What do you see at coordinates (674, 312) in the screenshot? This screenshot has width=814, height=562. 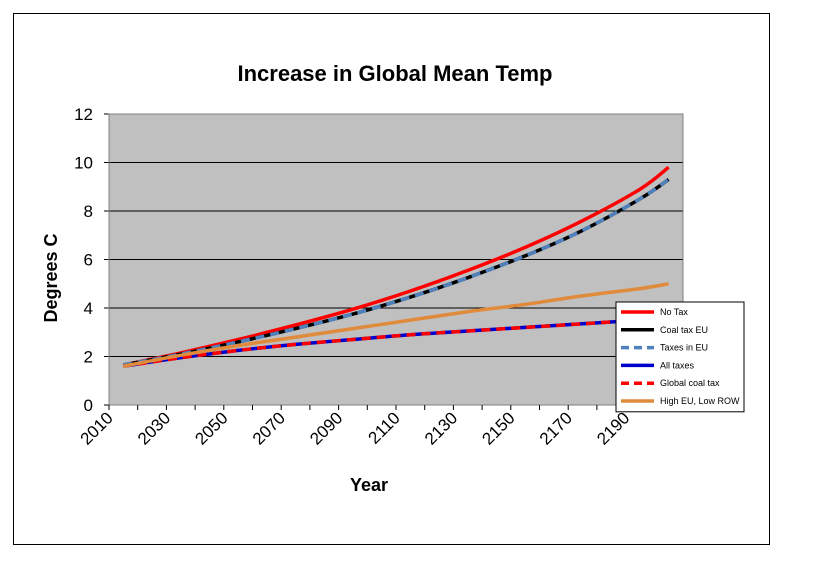 I see `legend-label: No Tax` at bounding box center [674, 312].